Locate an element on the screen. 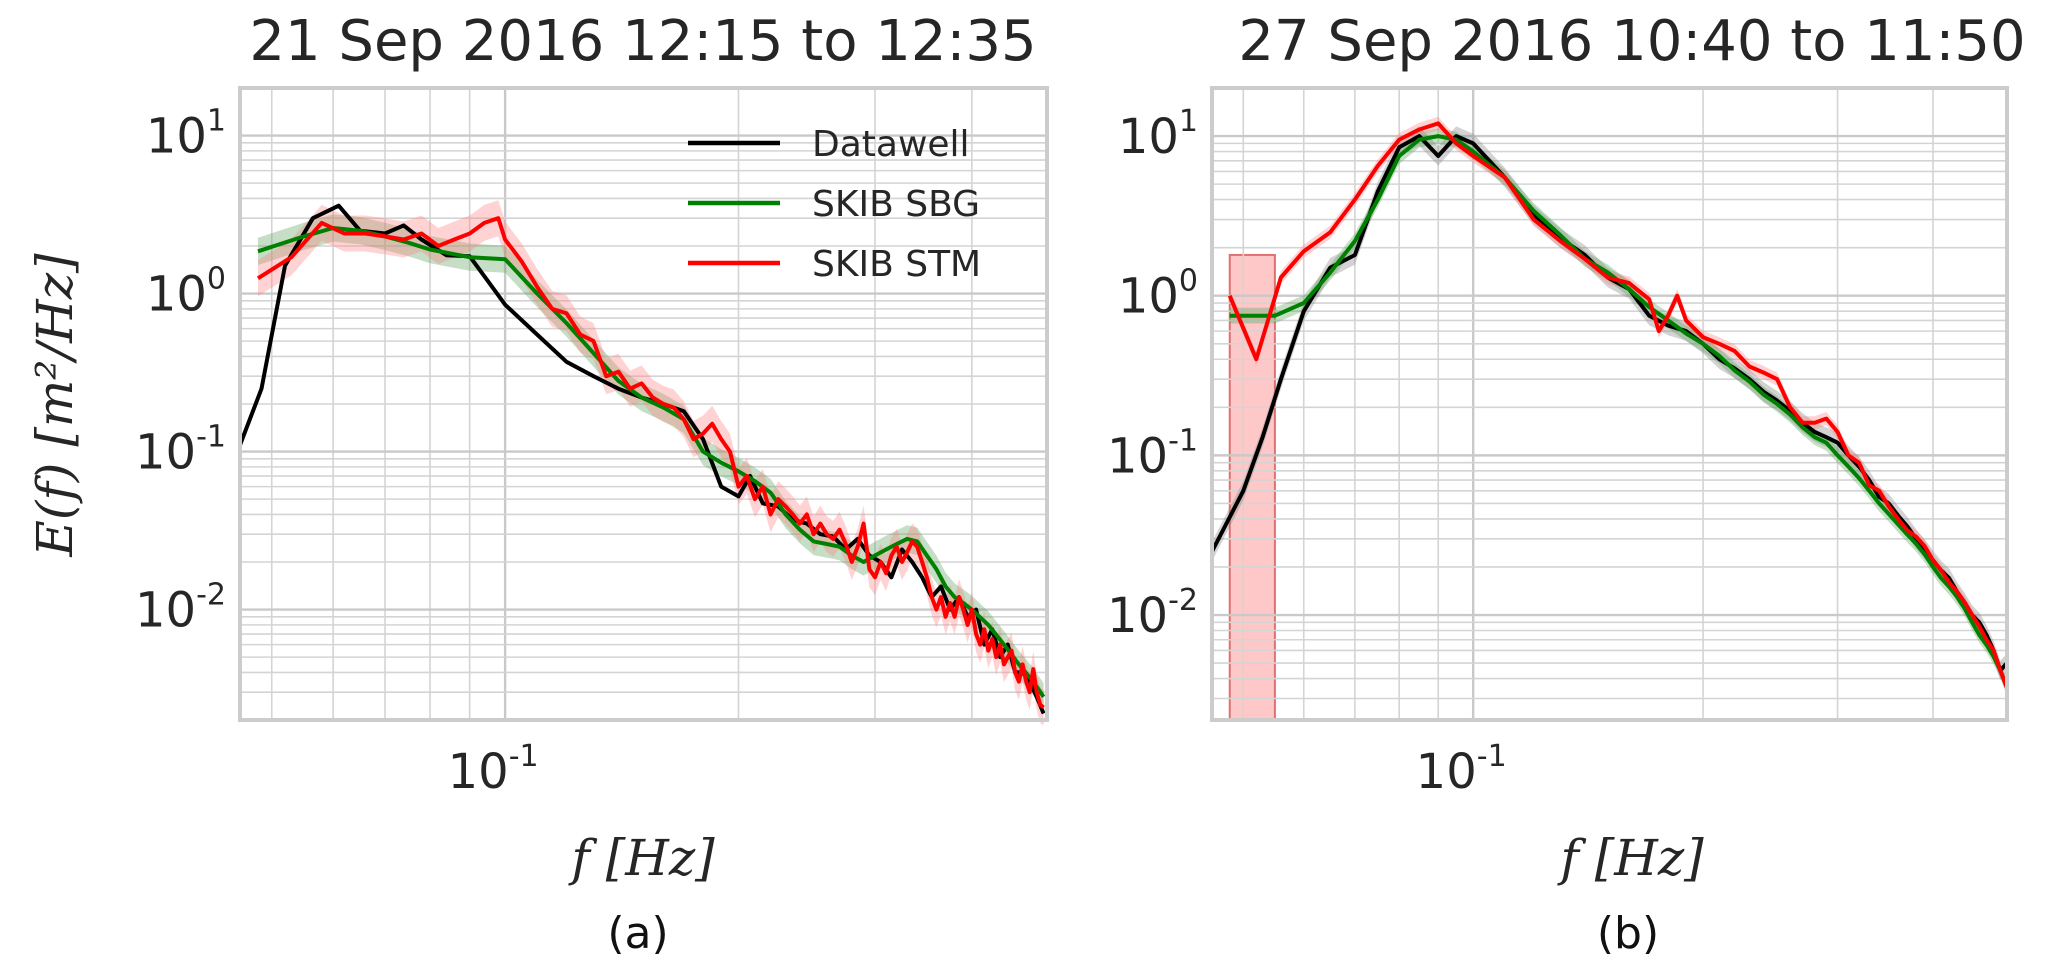  x-axis-label-a: f [Hz] is located at coordinates (641, 858).